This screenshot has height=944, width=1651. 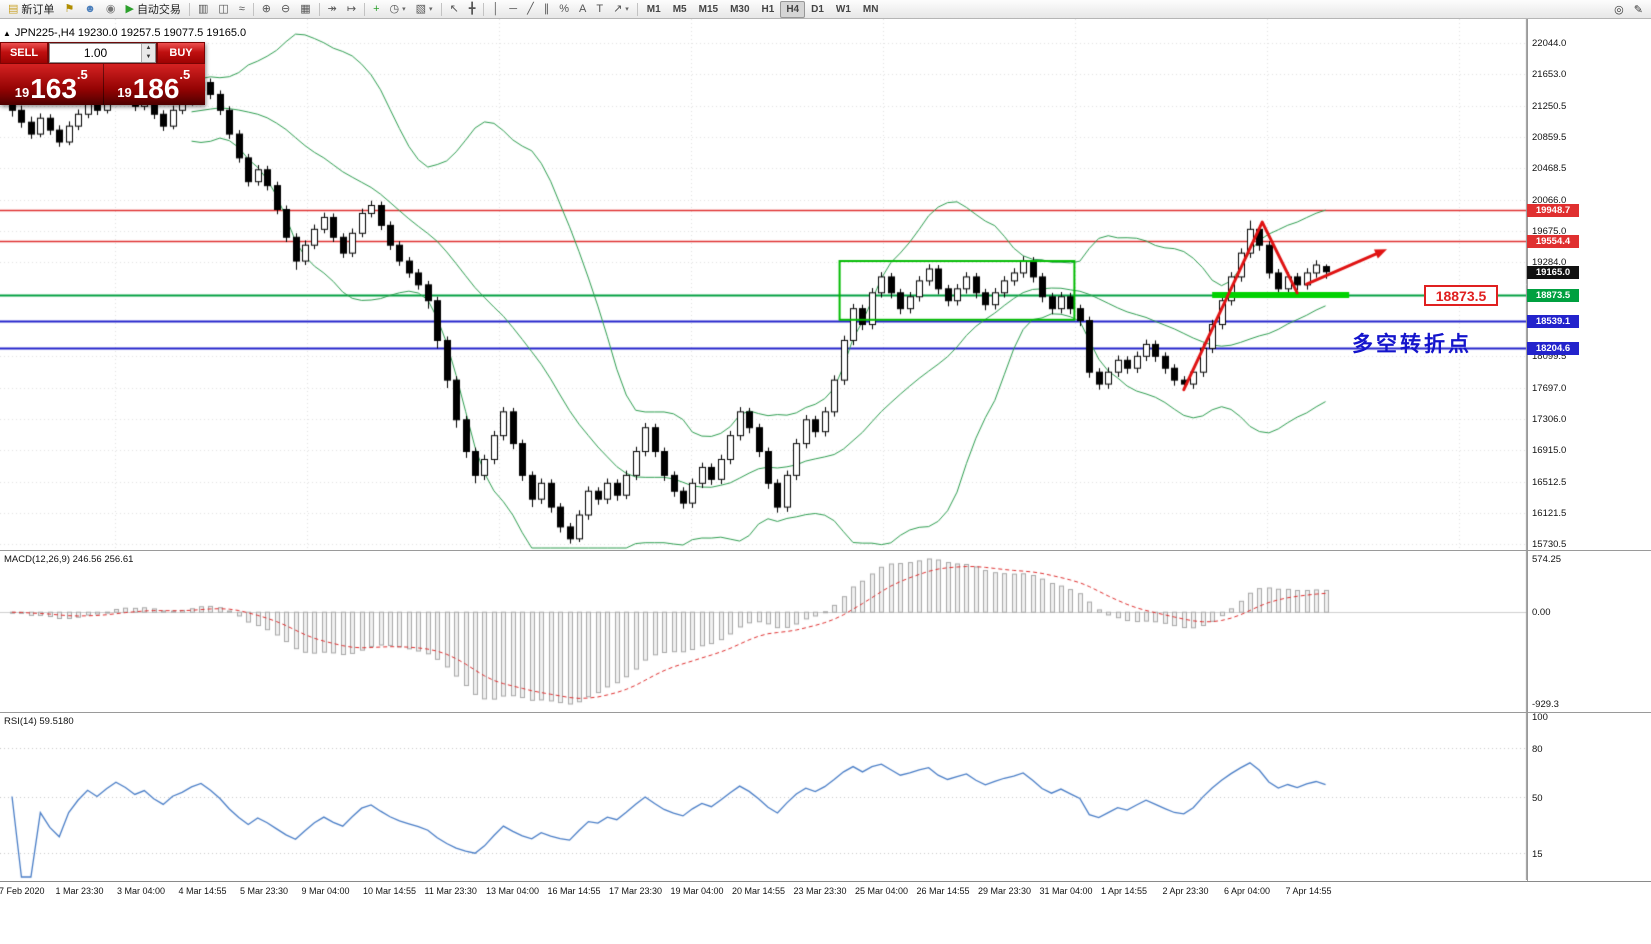 What do you see at coordinates (1247, 891) in the screenshot?
I see `time-axis-label: 6 Apr 04:00` at bounding box center [1247, 891].